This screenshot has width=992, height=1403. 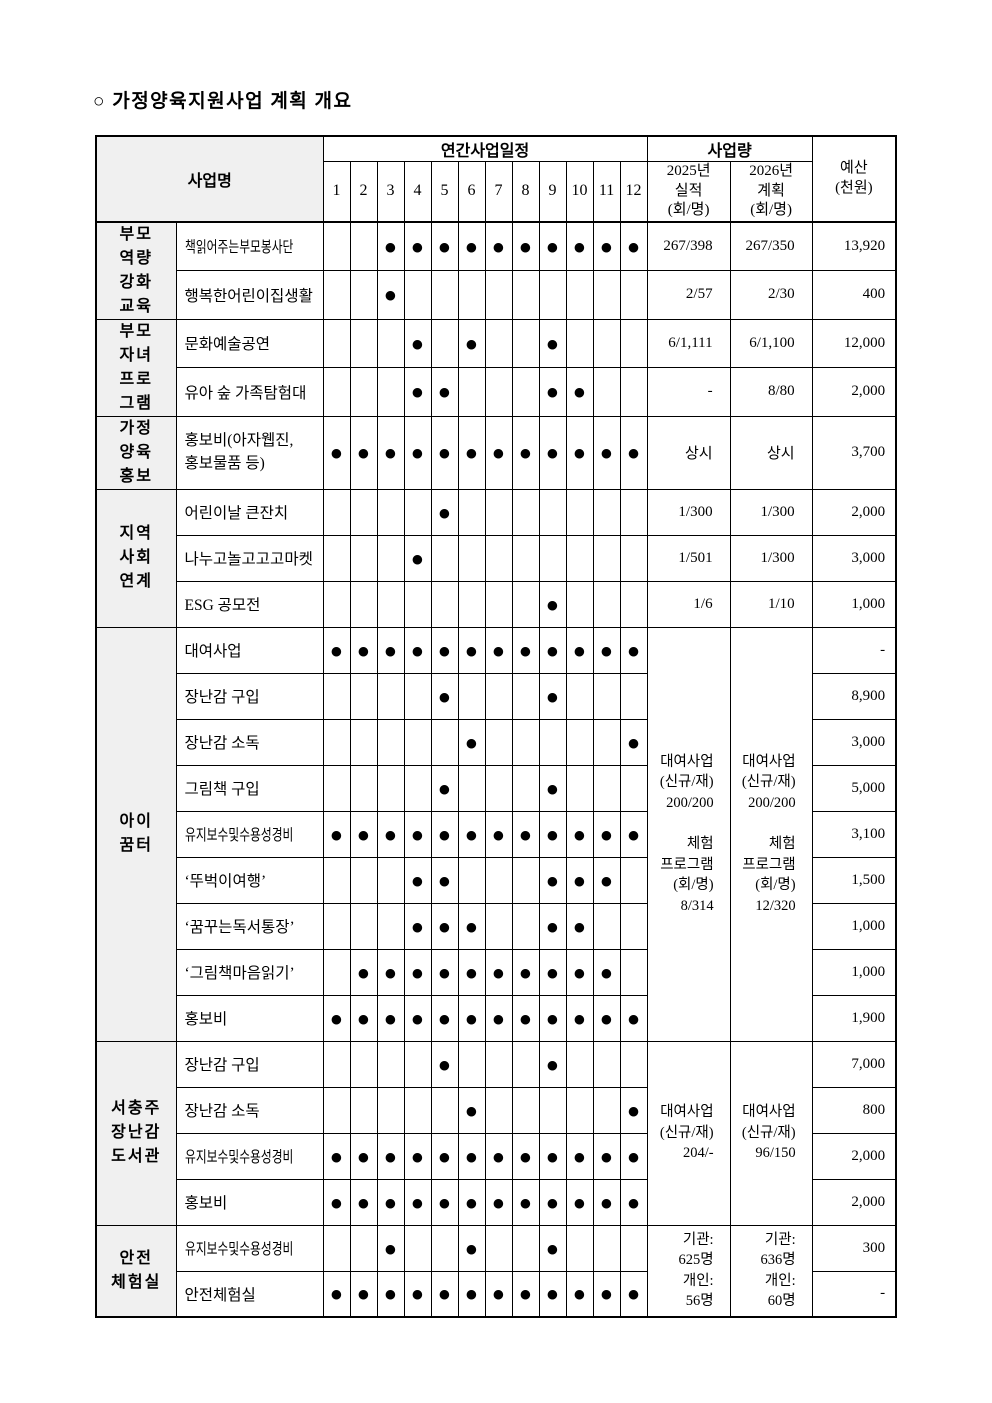 What do you see at coordinates (854, 1110) in the screenshot?
I see `budget-cell: 800` at bounding box center [854, 1110].